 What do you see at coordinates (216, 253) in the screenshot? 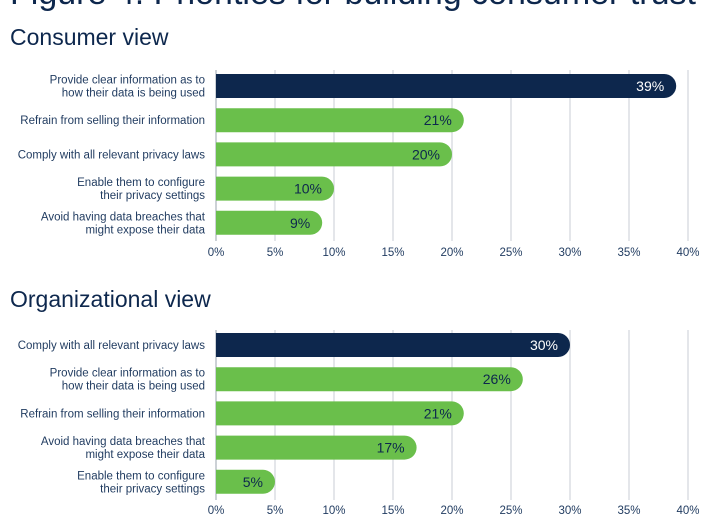
I see `consumer-x-tick-label: 0%` at bounding box center [216, 253].